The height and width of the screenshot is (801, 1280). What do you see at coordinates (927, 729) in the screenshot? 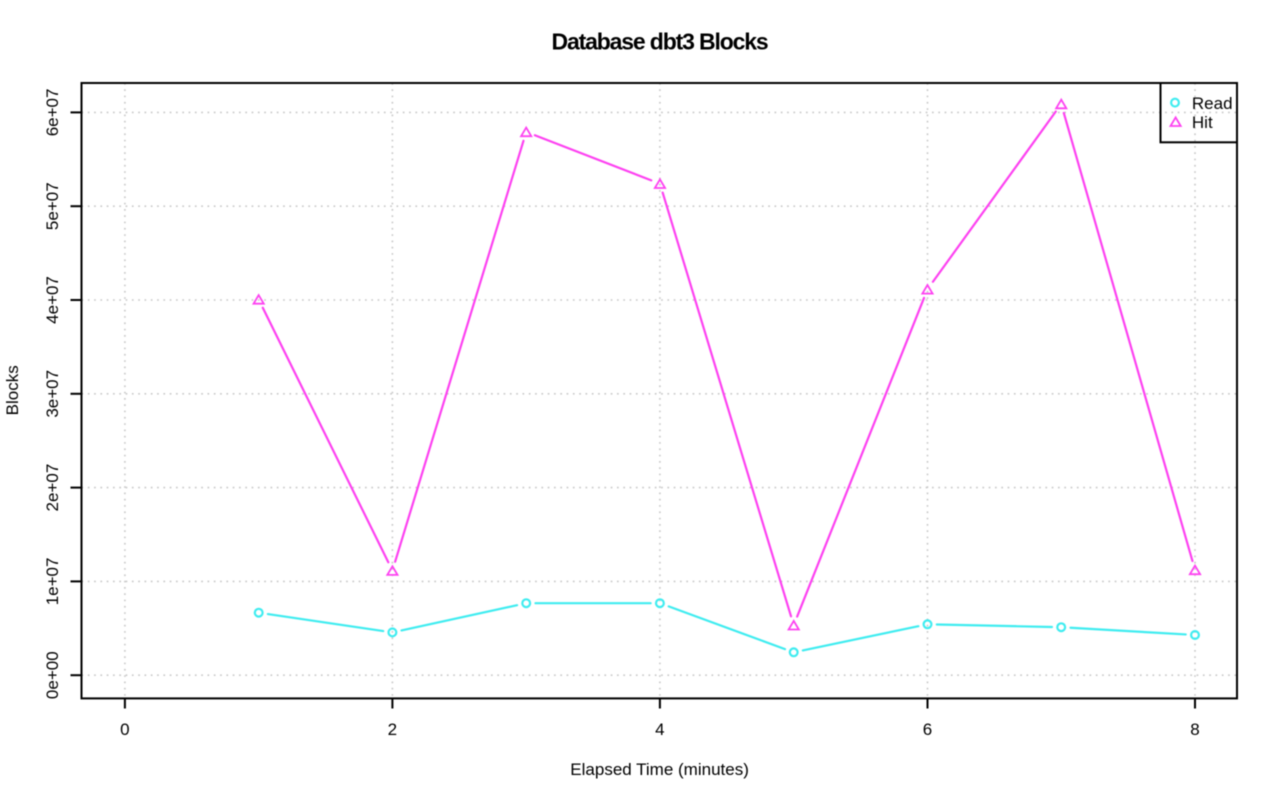
I see `svg-text: 6` at bounding box center [927, 729].